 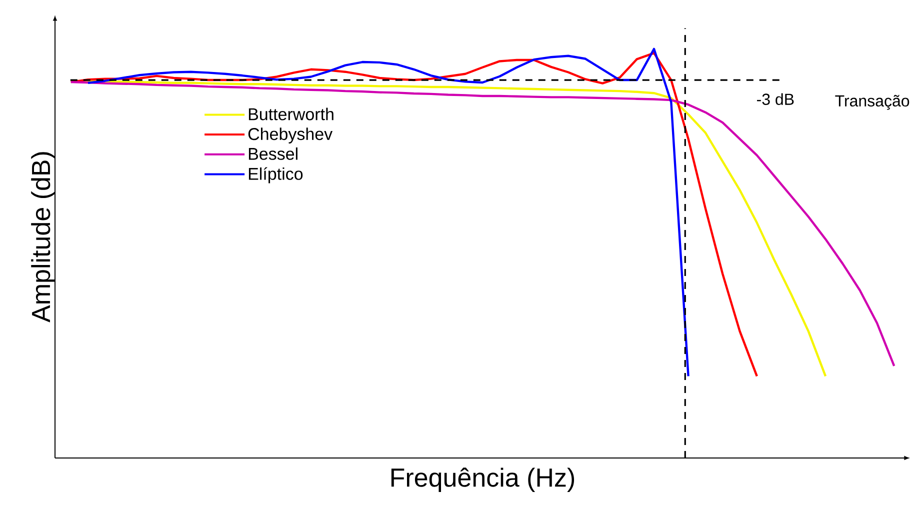 I want to click on x-axis-title: Frequência (Hz), so click(x=482, y=480).